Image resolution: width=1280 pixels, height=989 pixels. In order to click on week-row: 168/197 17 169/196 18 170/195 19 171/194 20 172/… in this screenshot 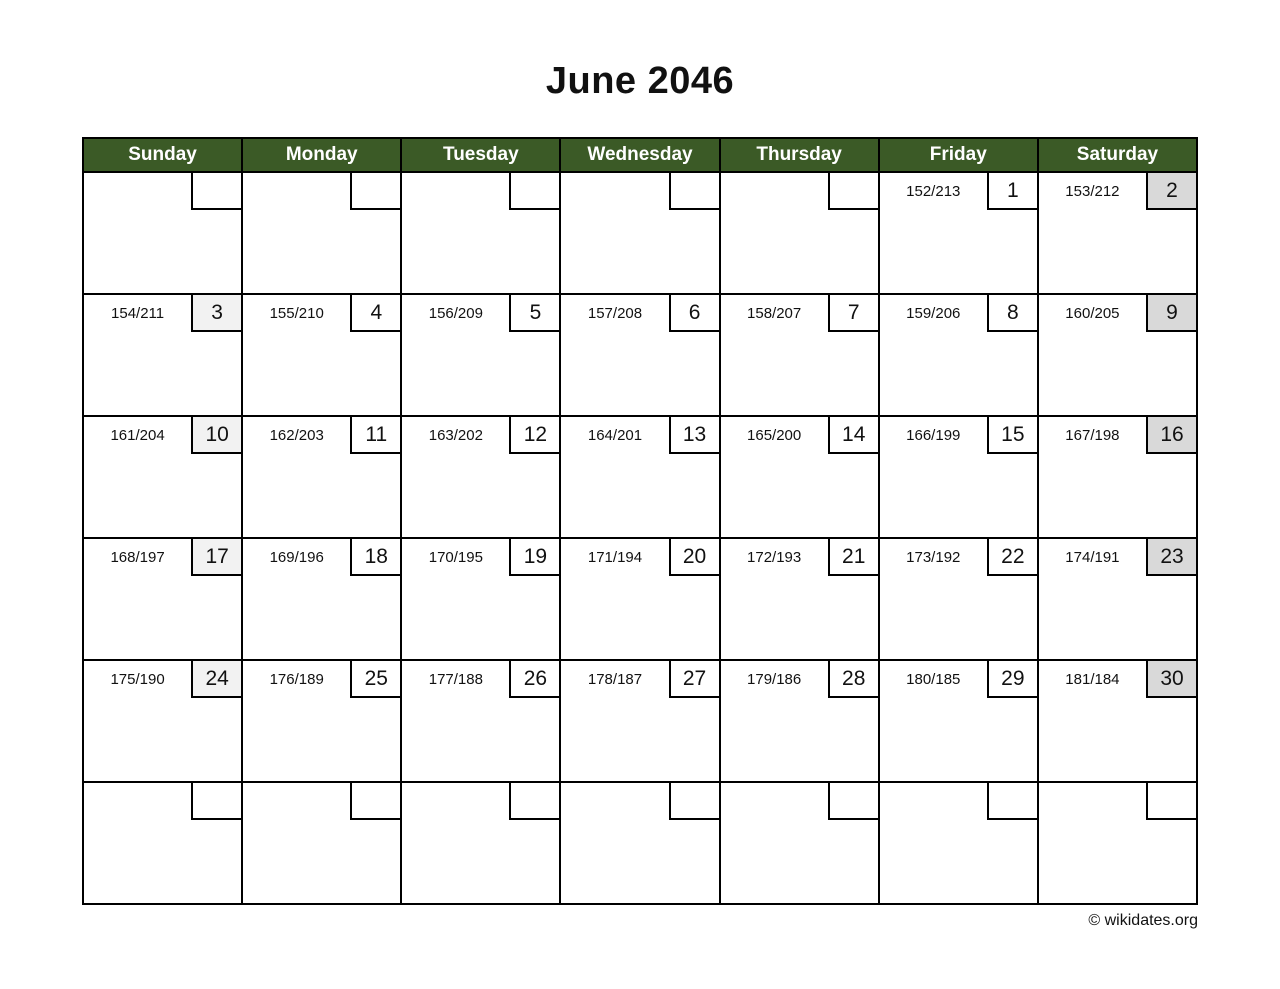, I will do `click(640, 599)`.